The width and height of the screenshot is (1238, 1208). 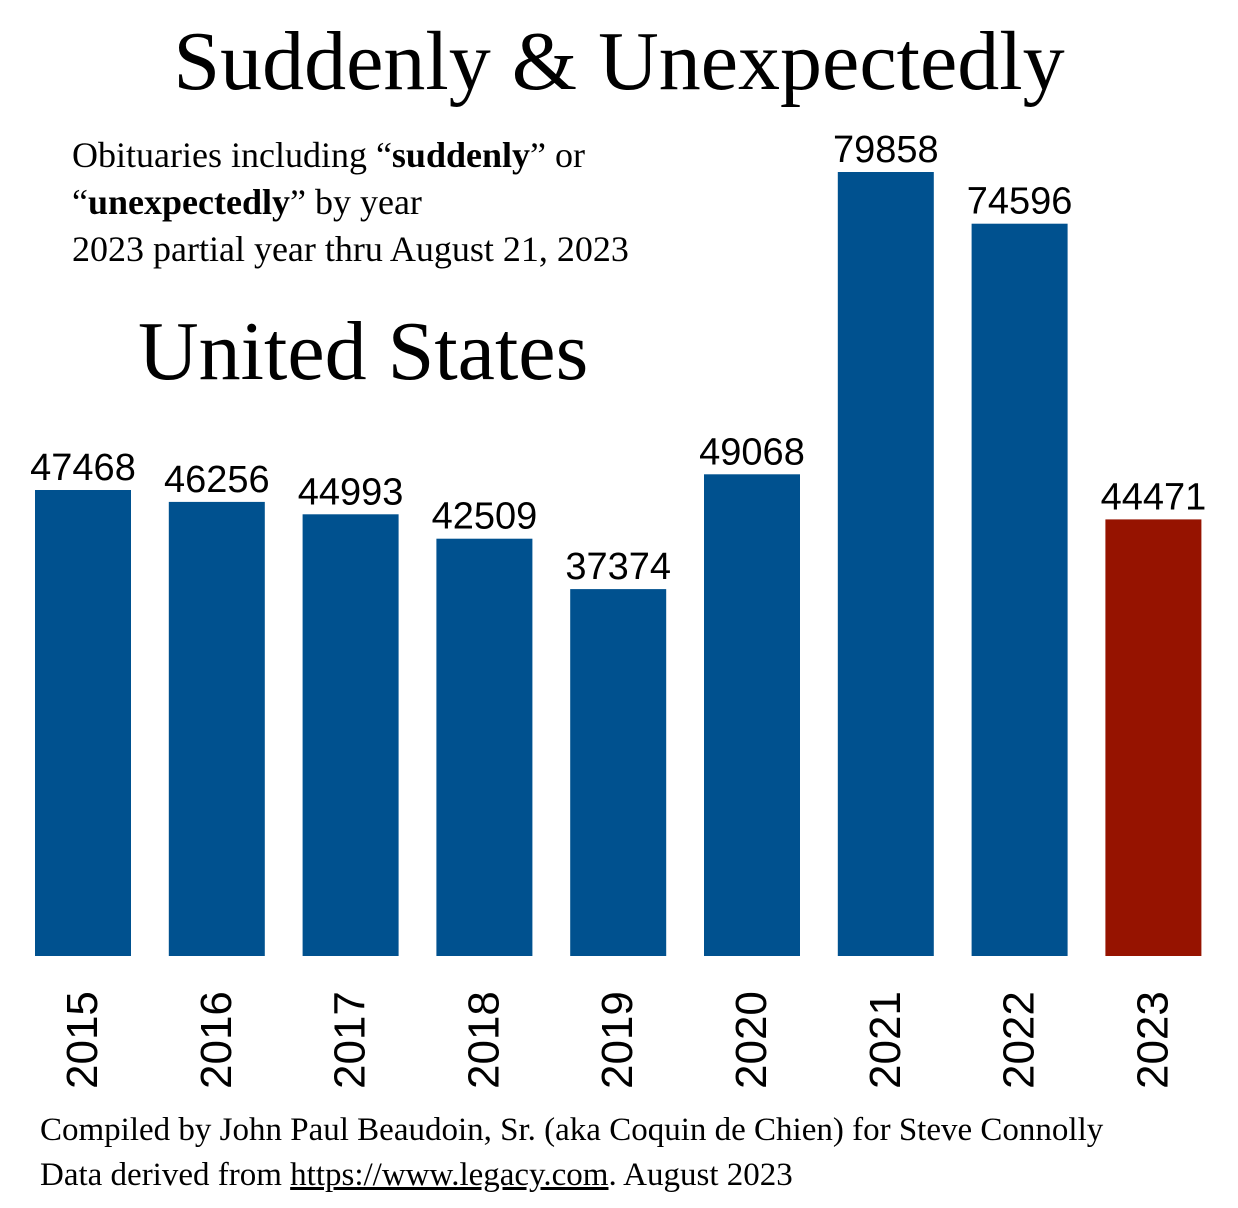 I want to click on footer-source-post: . August 2023, so click(x=700, y=1175).